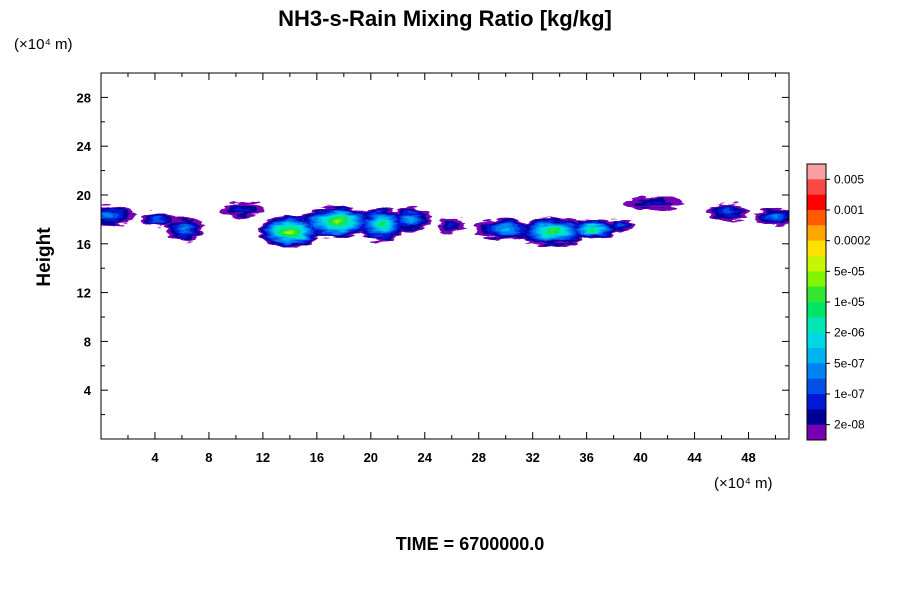 The width and height of the screenshot is (900, 600). I want to click on x-tick-label: 40, so click(640, 457).